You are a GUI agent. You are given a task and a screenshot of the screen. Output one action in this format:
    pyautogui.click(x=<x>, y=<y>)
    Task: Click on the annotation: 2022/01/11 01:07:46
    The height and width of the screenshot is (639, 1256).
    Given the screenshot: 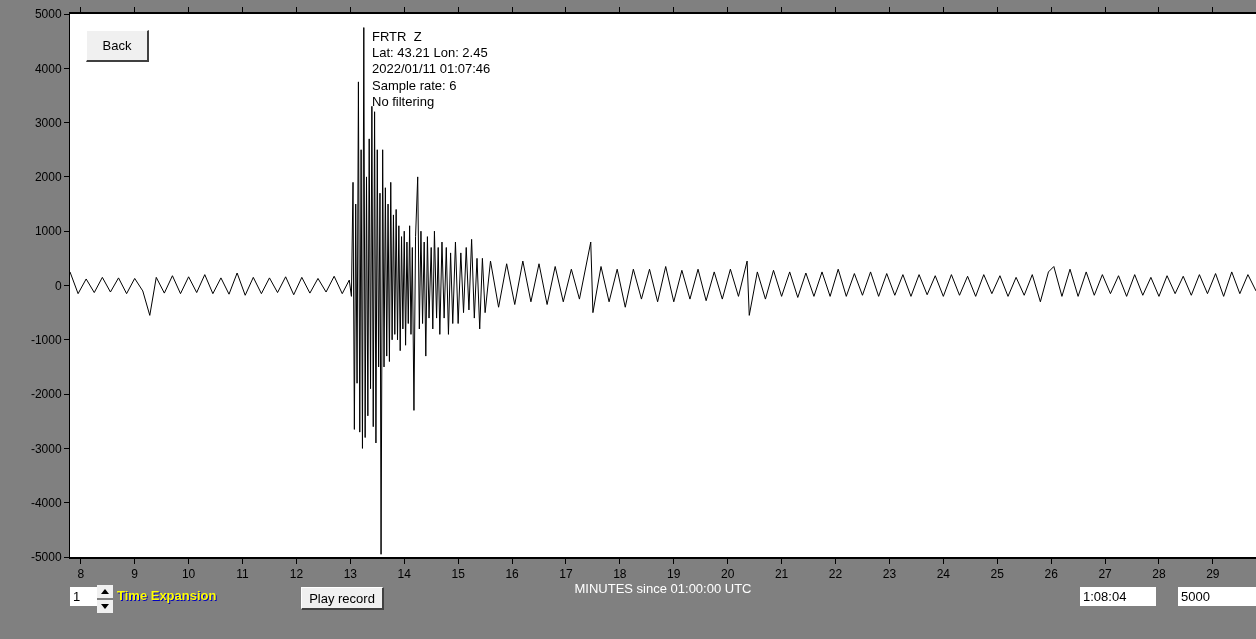 What is the action you would take?
    pyautogui.click(x=431, y=69)
    